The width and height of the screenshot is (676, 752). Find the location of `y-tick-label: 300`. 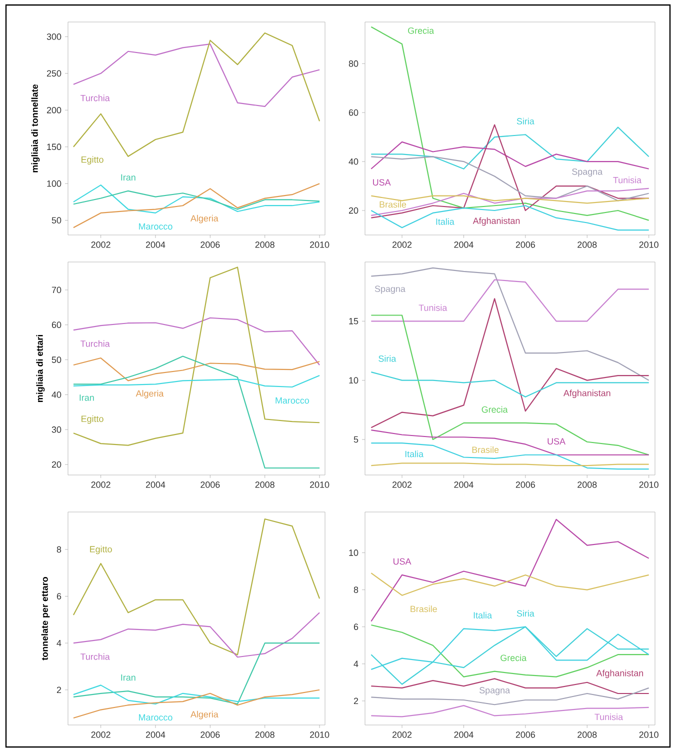

y-tick-label: 300 is located at coordinates (54, 37).